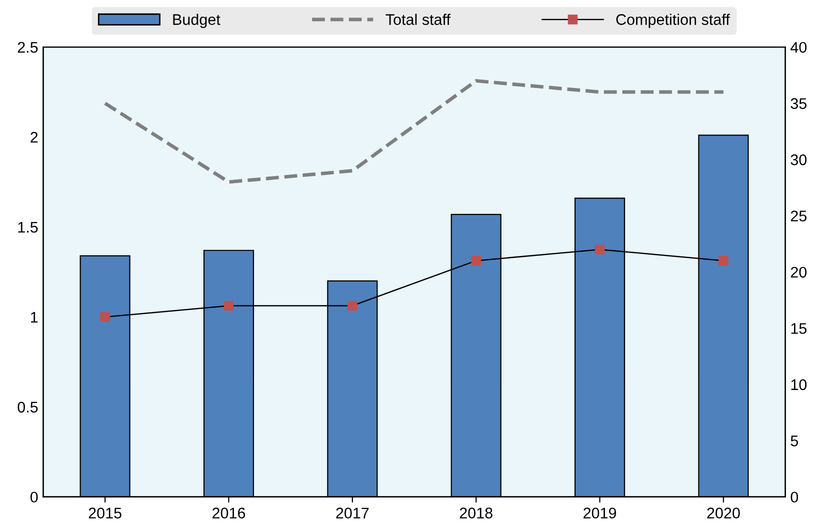 The width and height of the screenshot is (831, 523). I want to click on y-tick-label: 0, so click(34, 497).